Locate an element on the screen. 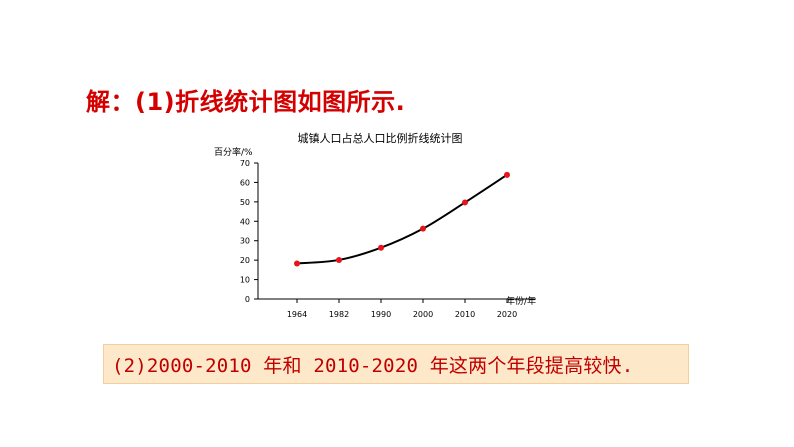  x-axis-label: 年份/年 is located at coordinates (521, 301).